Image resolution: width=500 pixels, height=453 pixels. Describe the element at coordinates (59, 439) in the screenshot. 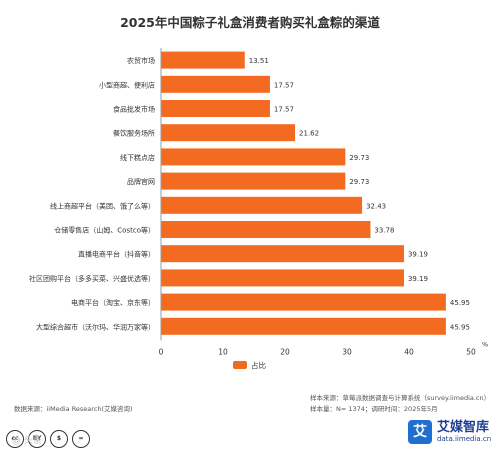

I see `noncommercial-icon: $` at that location.